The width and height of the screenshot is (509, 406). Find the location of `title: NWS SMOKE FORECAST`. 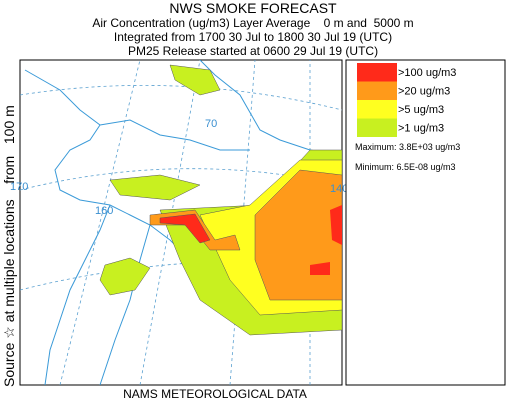

title: NWS SMOKE FORECAST is located at coordinates (253, 8).